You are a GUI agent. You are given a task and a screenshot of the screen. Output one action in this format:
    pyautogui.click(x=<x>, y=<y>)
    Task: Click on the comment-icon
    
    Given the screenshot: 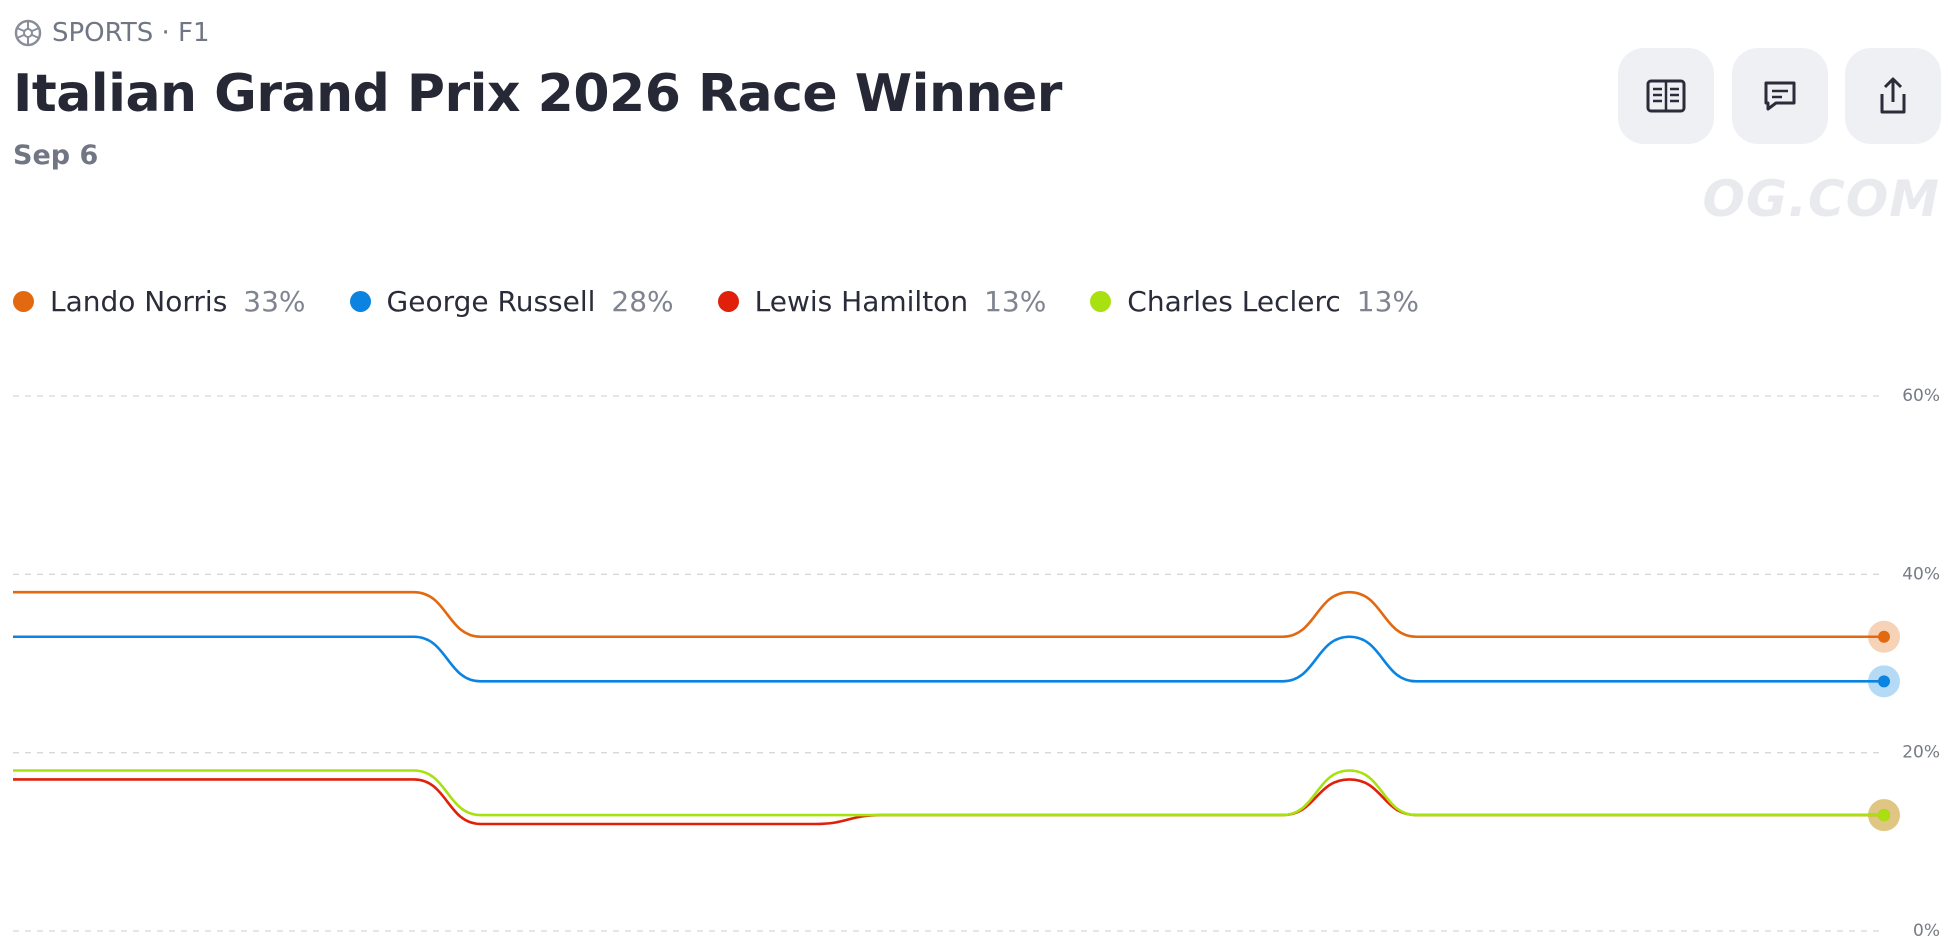 What is the action you would take?
    pyautogui.click(x=1780, y=96)
    